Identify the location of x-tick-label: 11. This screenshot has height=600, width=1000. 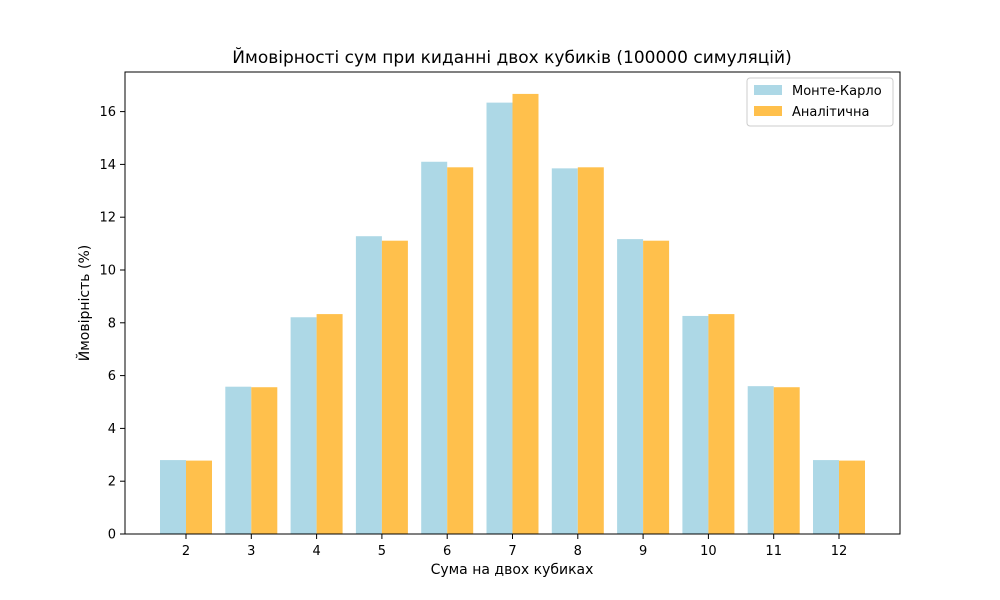
(773, 551).